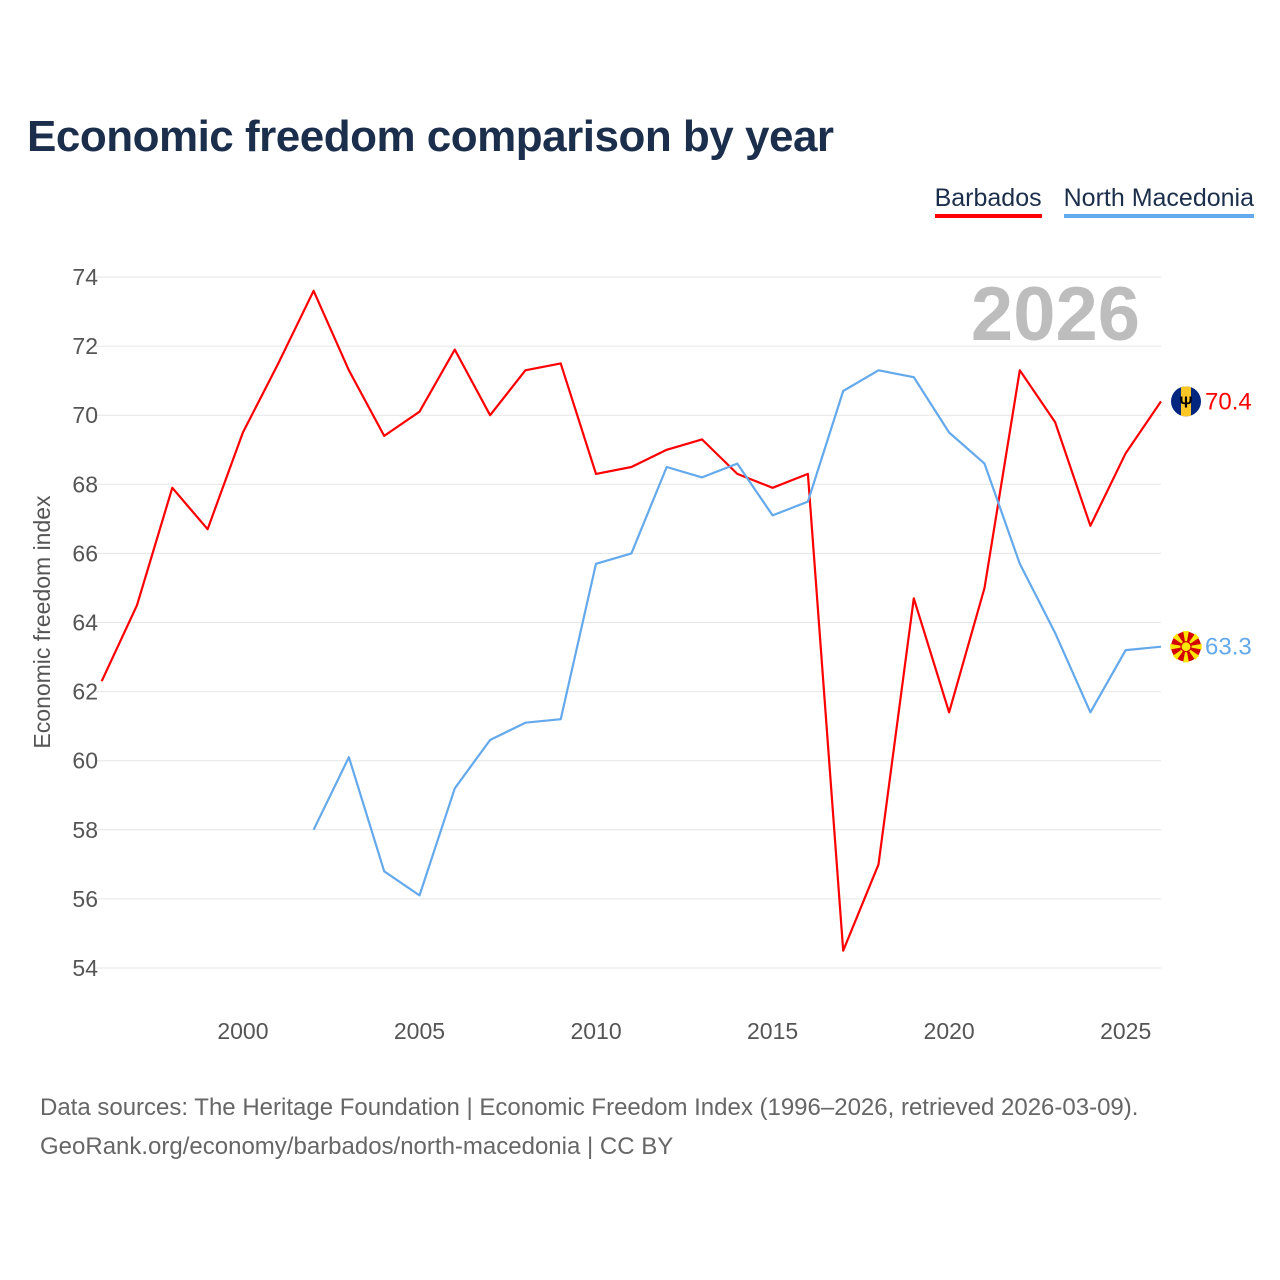 Image resolution: width=1280 pixels, height=1280 pixels. I want to click on y-tick-label: 56, so click(85, 899).